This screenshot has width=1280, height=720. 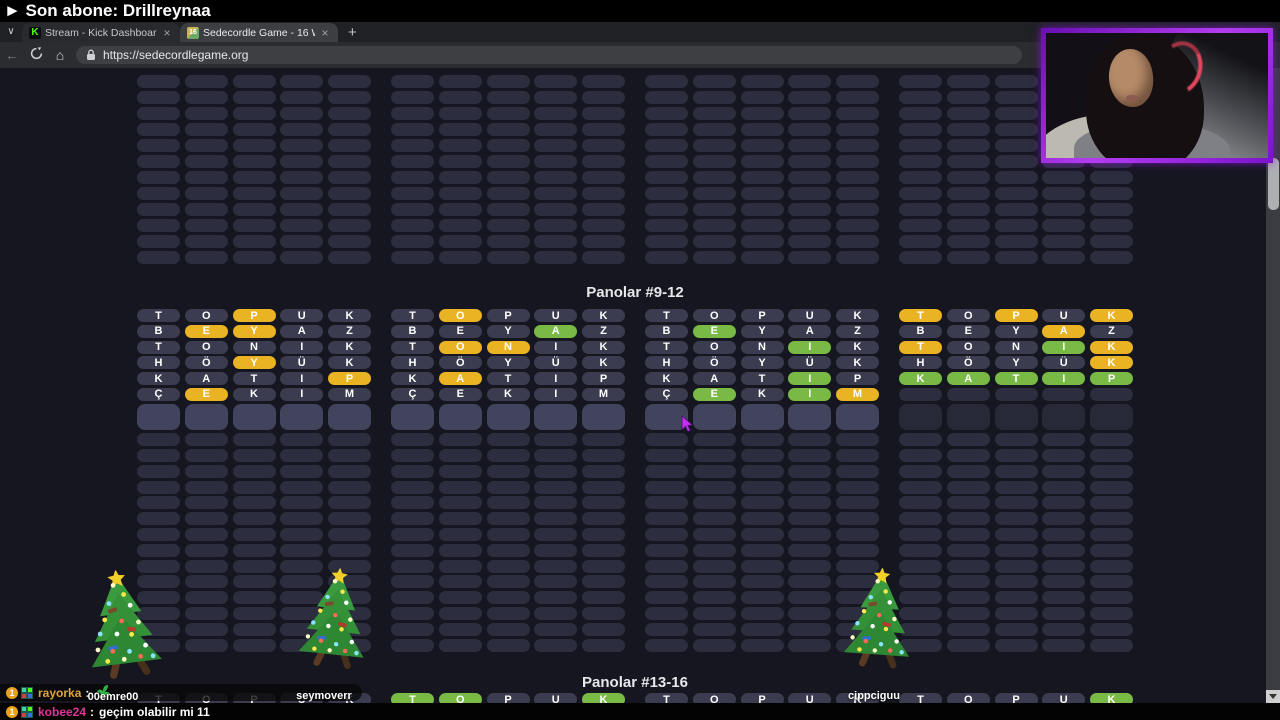 What do you see at coordinates (1273, 696) in the screenshot?
I see `scrollbar-down-button` at bounding box center [1273, 696].